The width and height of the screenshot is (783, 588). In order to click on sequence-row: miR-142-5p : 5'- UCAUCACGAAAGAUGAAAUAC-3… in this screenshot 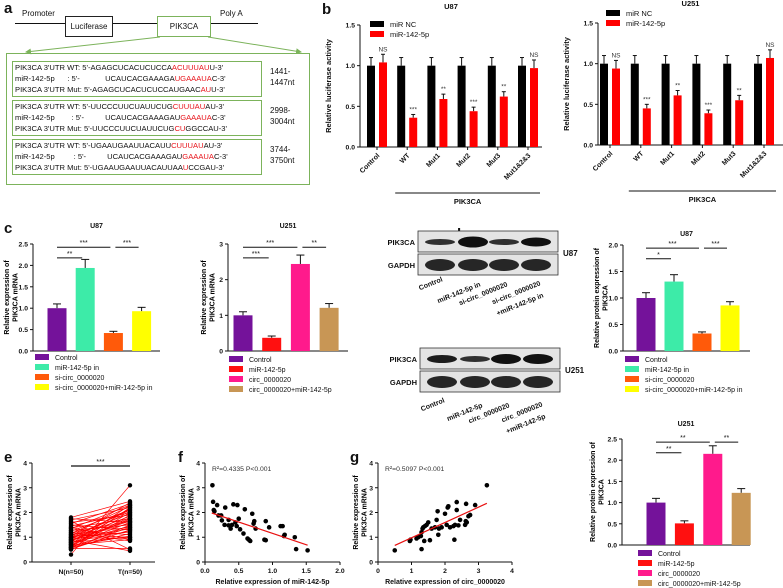, I will do `click(121, 156)`.